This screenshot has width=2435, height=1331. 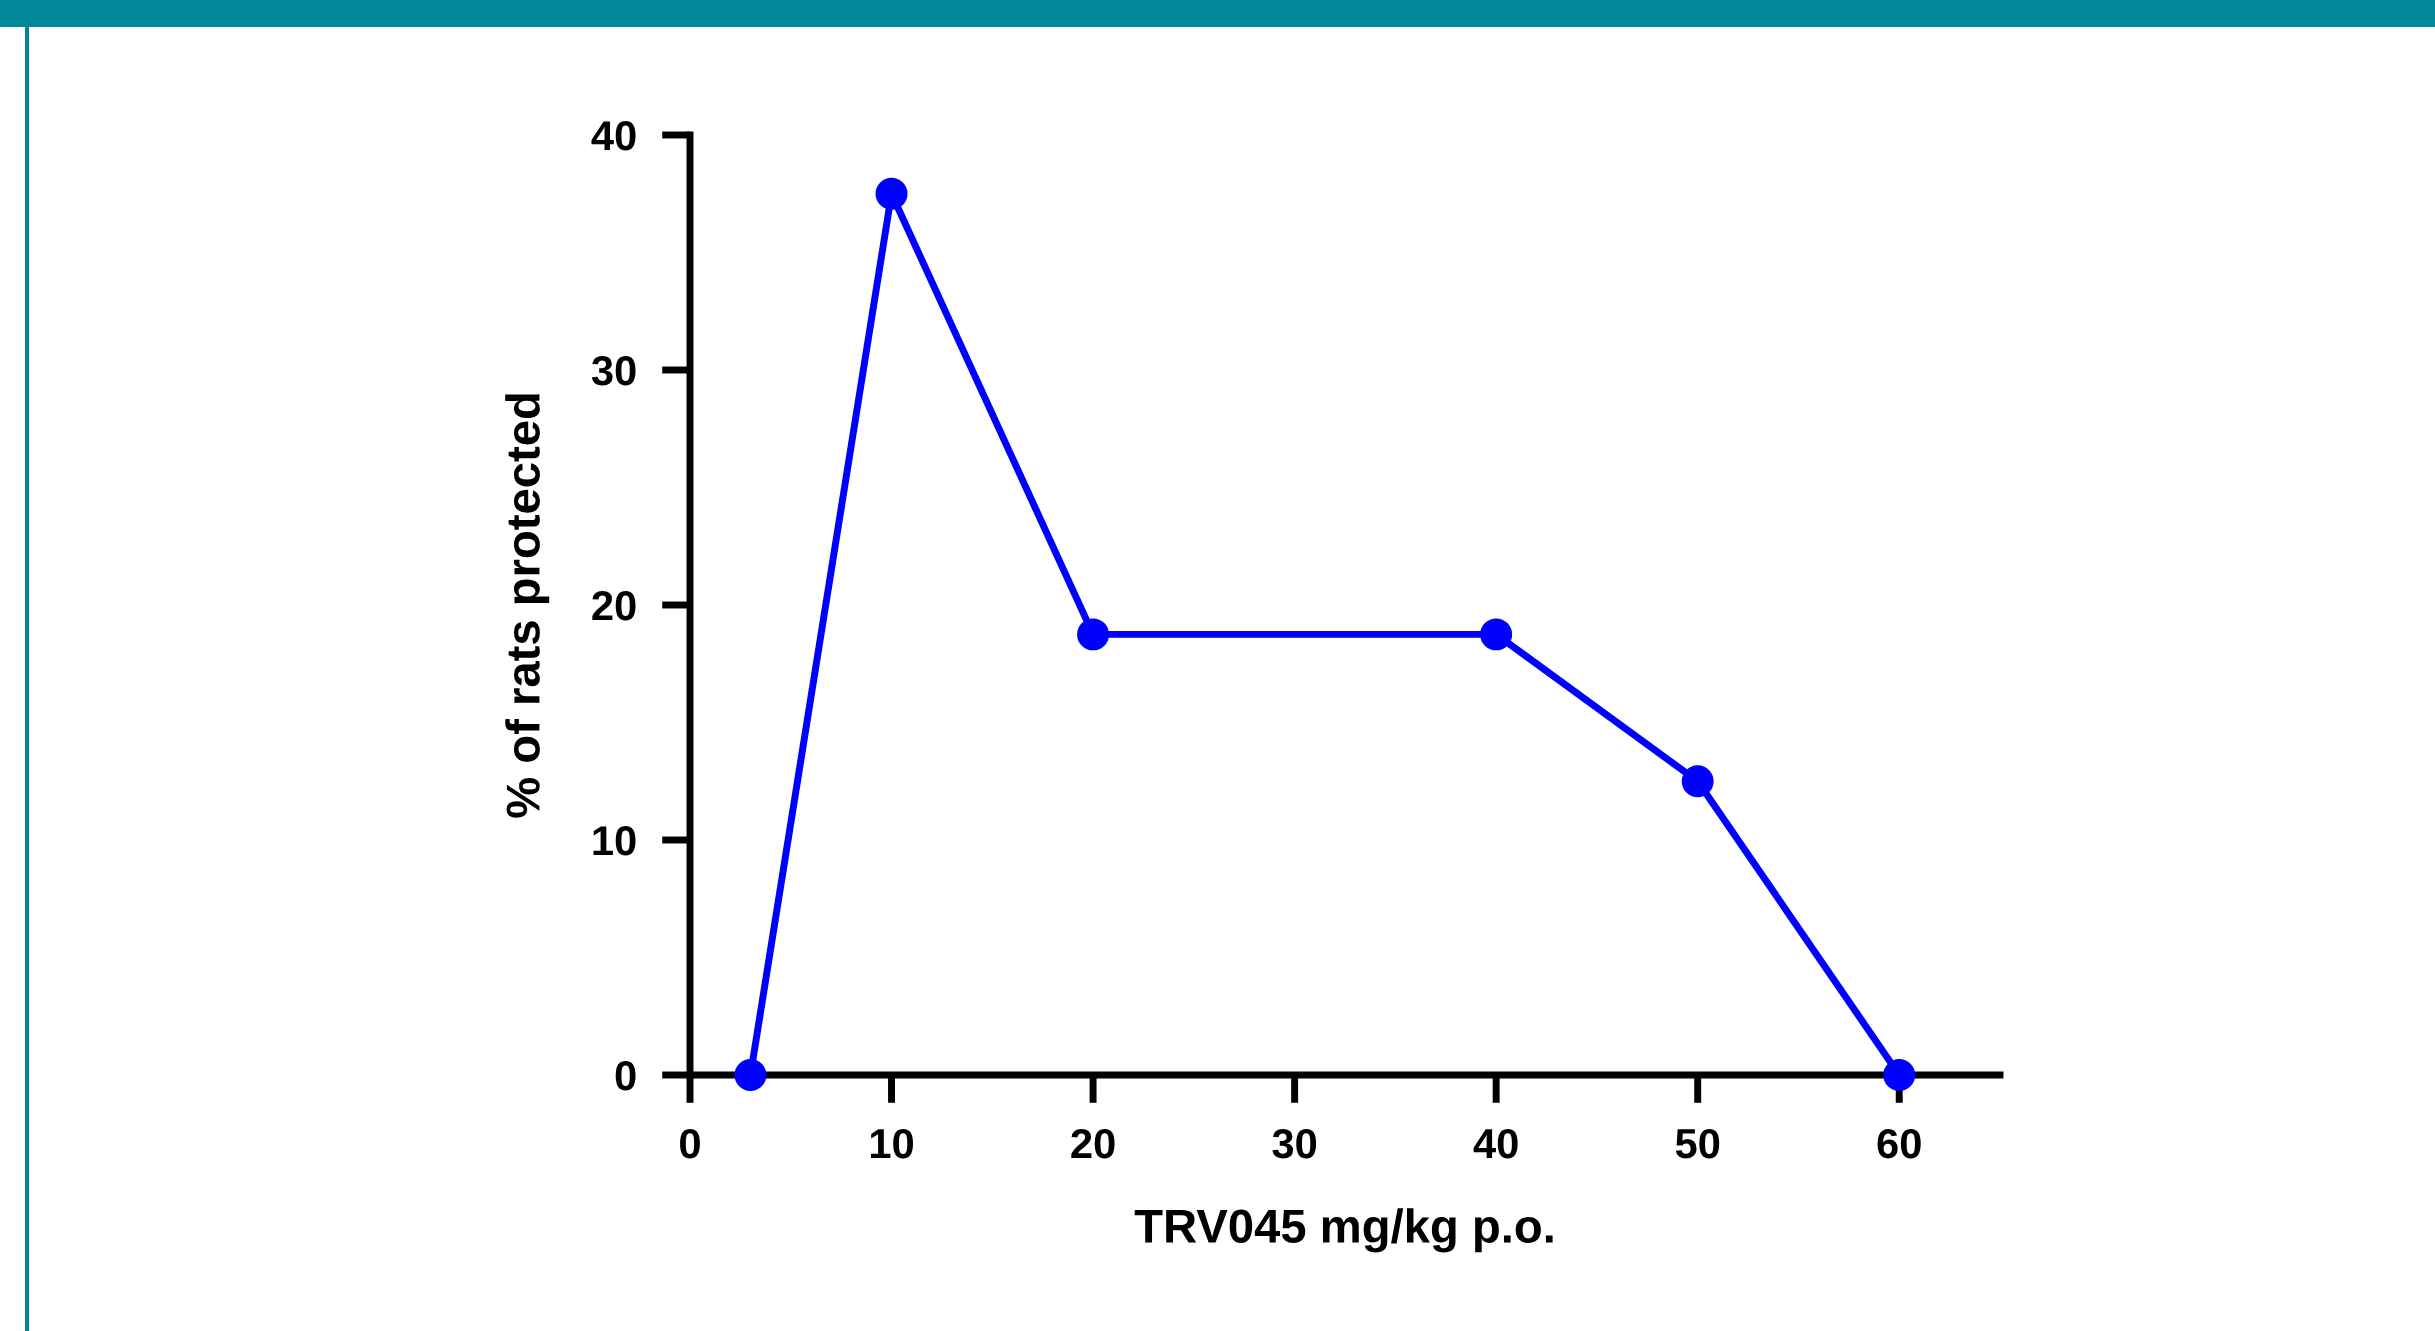 What do you see at coordinates (1093, 1143) in the screenshot?
I see `x-tick-label: 20` at bounding box center [1093, 1143].